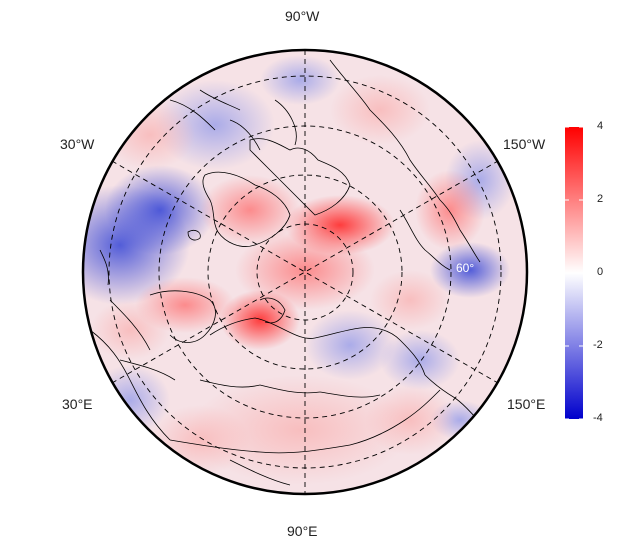 The width and height of the screenshot is (625, 552). Describe the element at coordinates (598, 418) in the screenshot. I see `colorbar-label-neg4: -4` at that location.